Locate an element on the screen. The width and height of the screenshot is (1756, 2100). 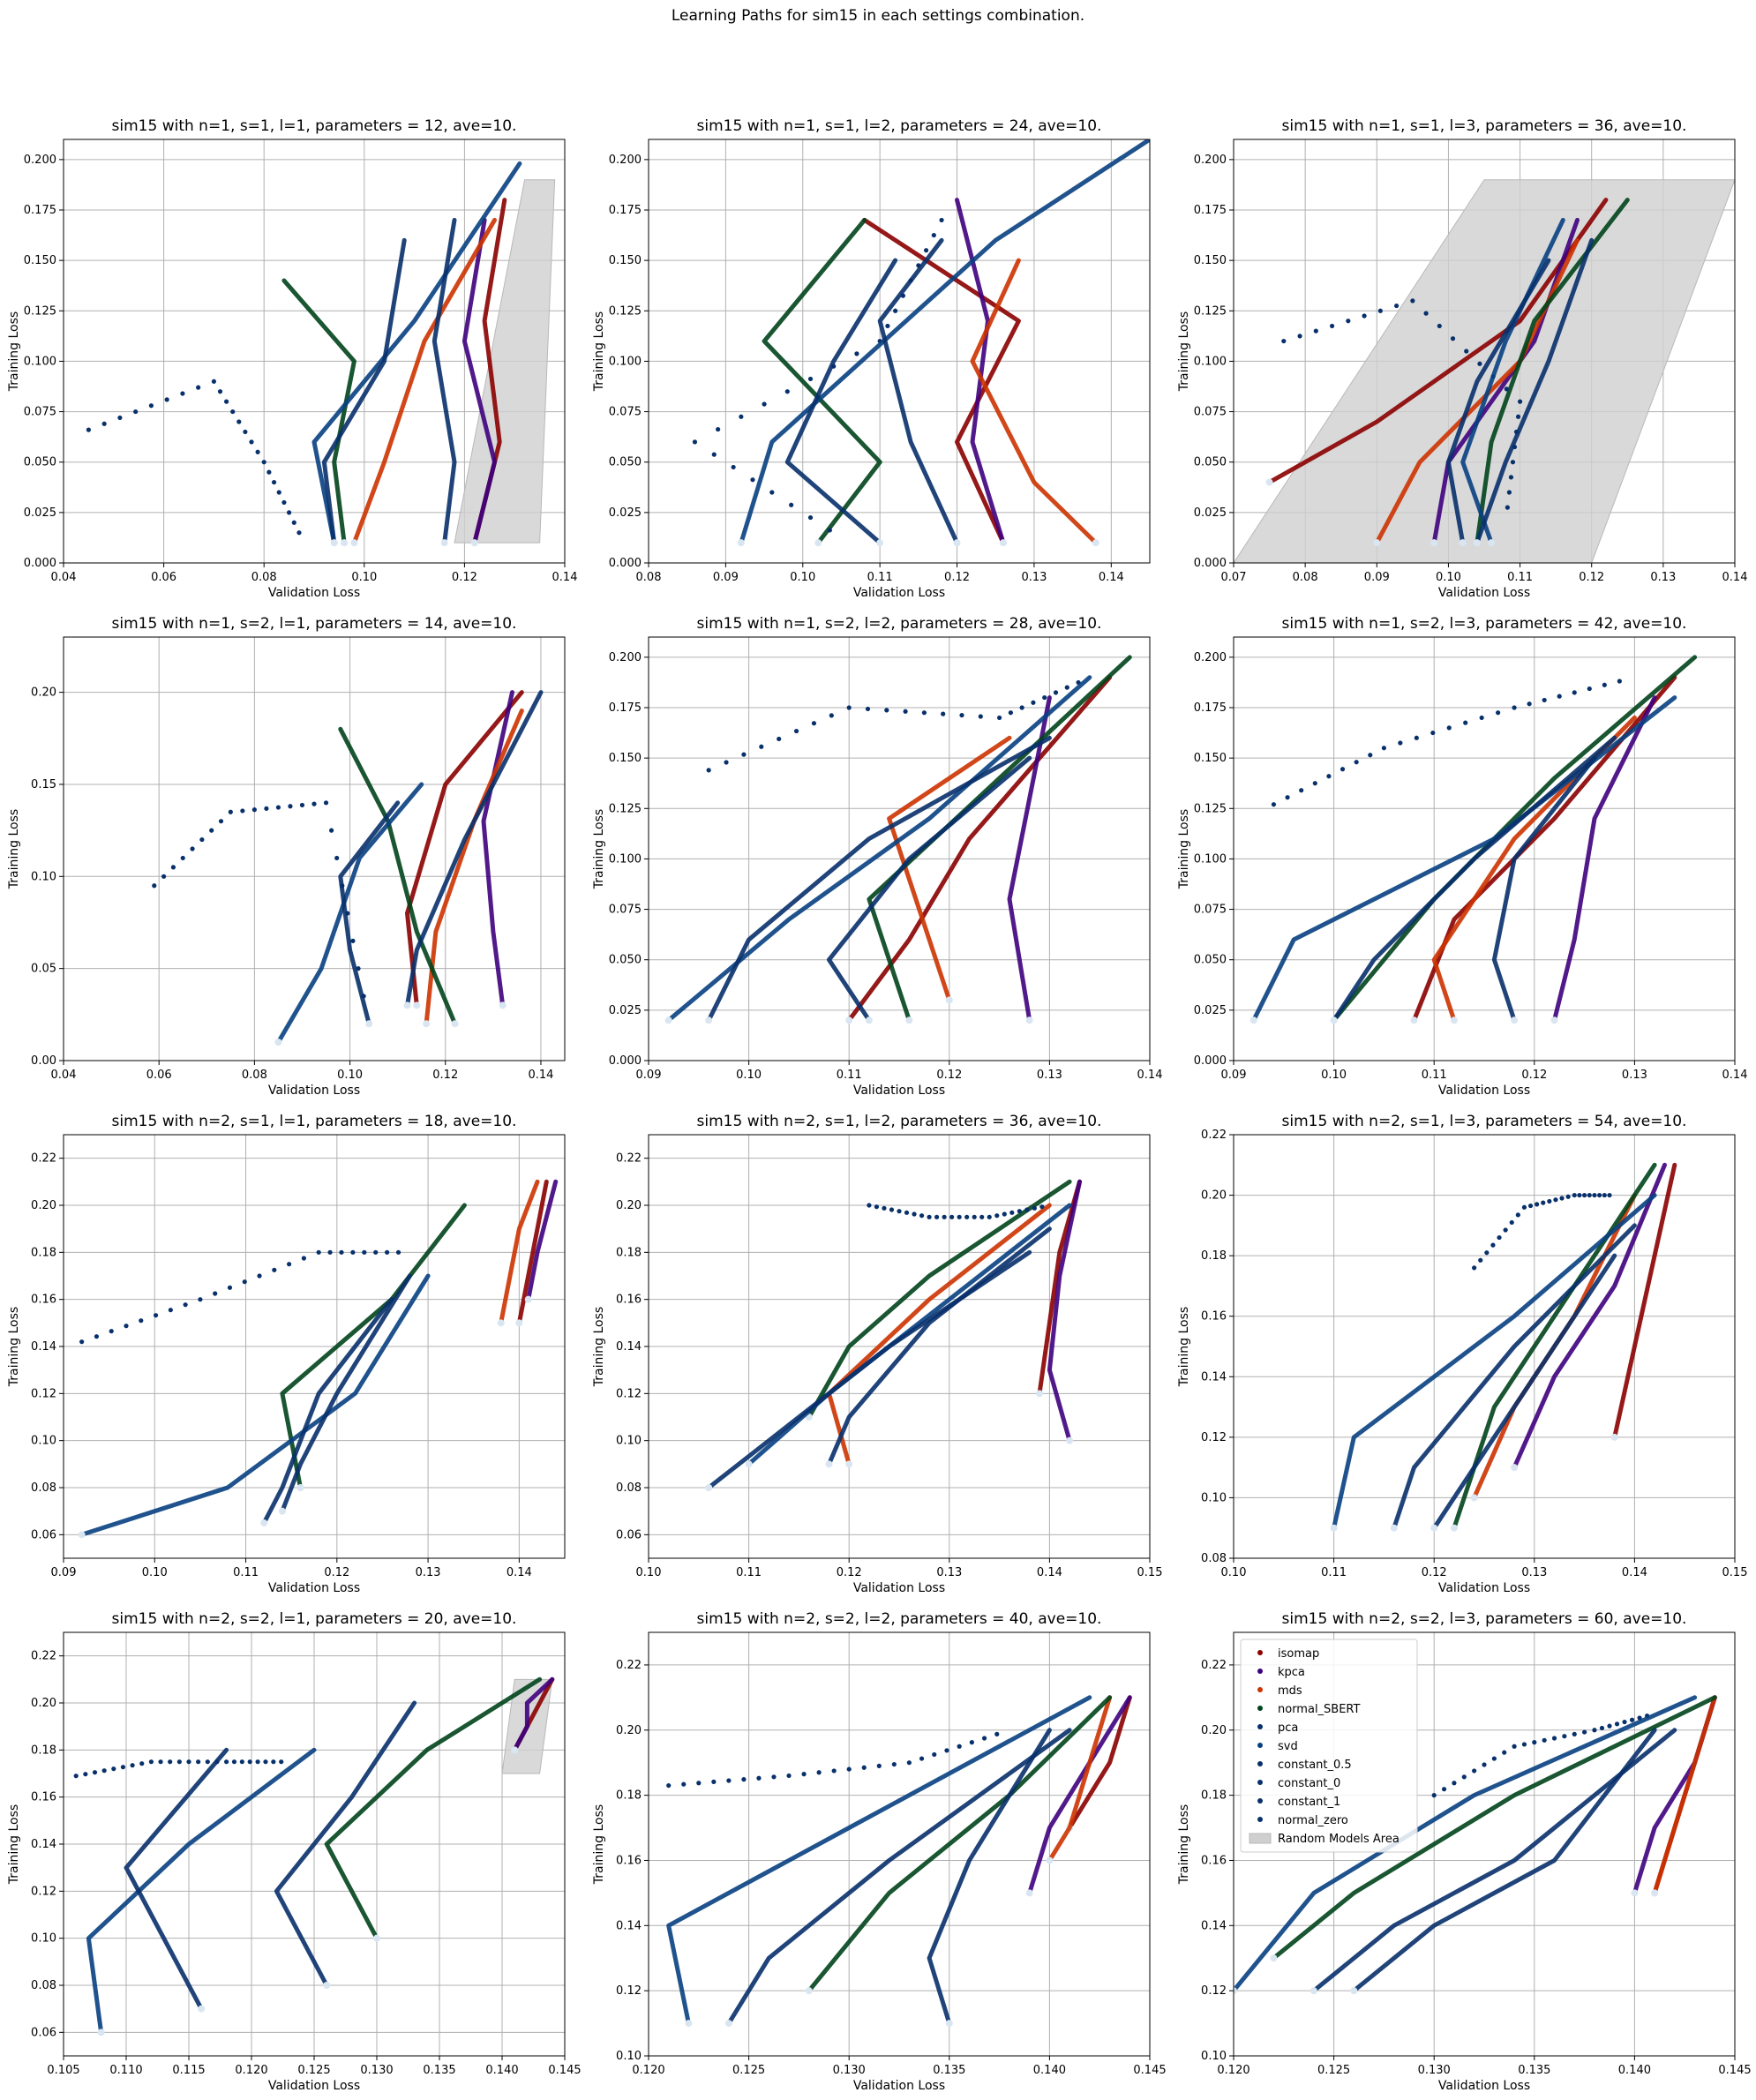
x-tick-label: 0.14 is located at coordinates (1634, 1572).